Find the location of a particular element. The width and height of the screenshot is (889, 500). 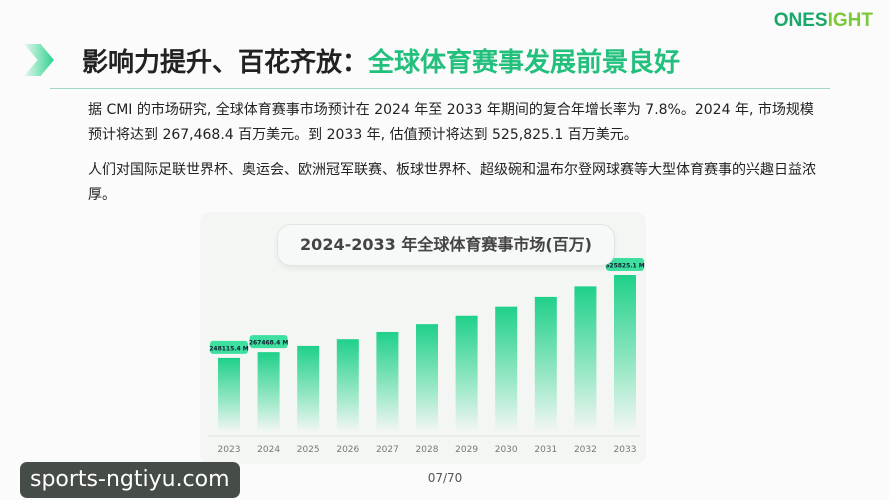

bar-2027 is located at coordinates (387, 381).